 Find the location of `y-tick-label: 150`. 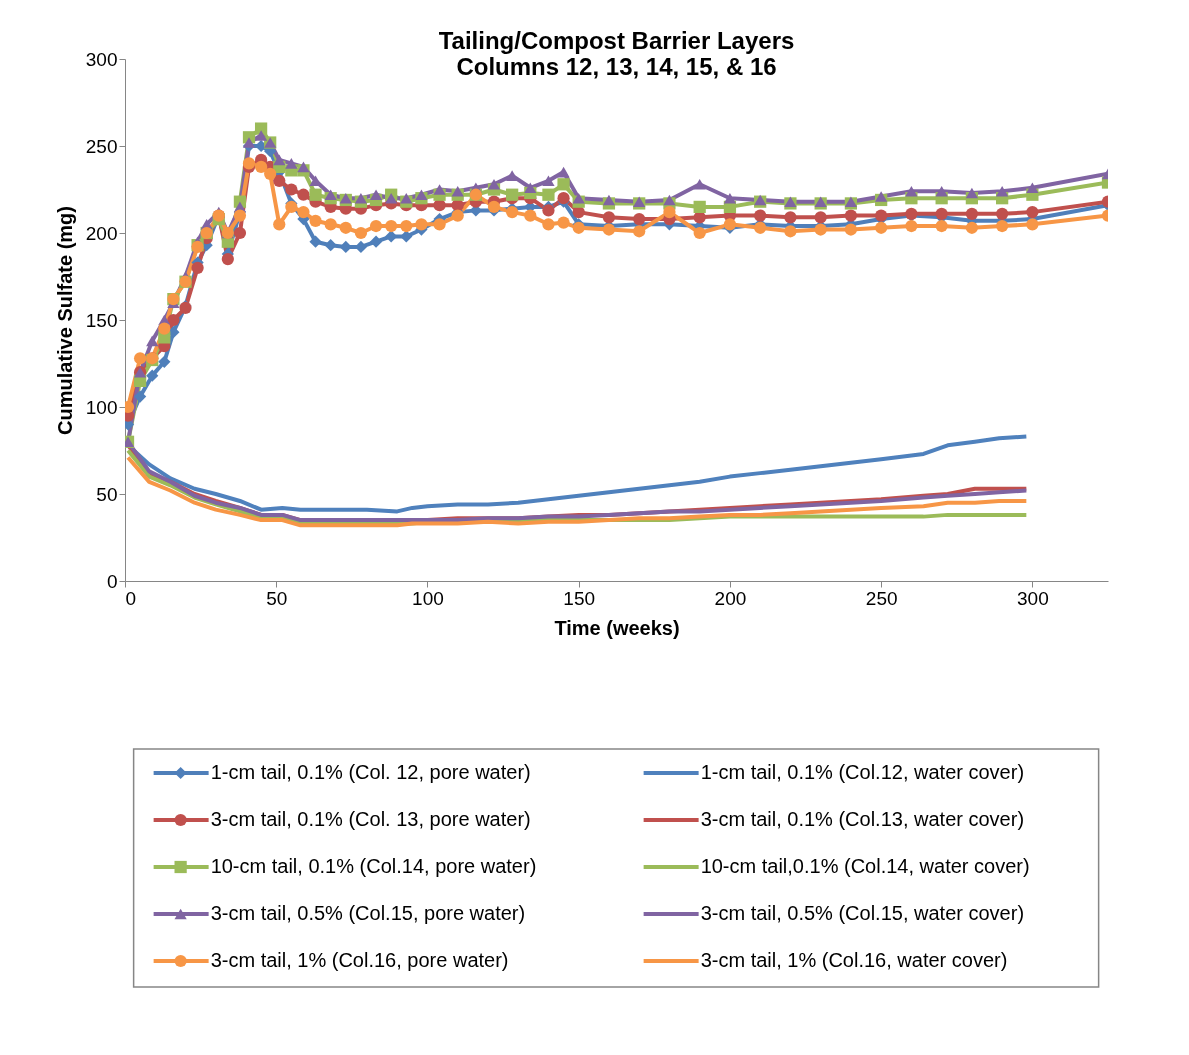

y-tick-label: 150 is located at coordinates (101, 320).